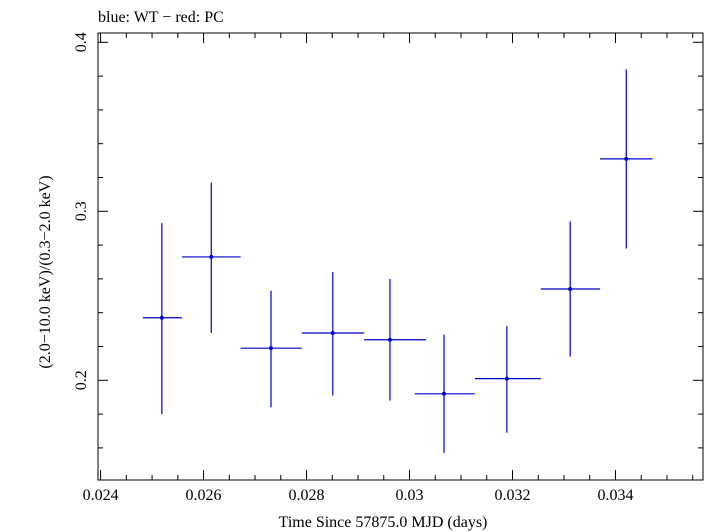 This screenshot has width=705, height=532. I want to click on x-tick-label: 0.032, so click(512, 495).